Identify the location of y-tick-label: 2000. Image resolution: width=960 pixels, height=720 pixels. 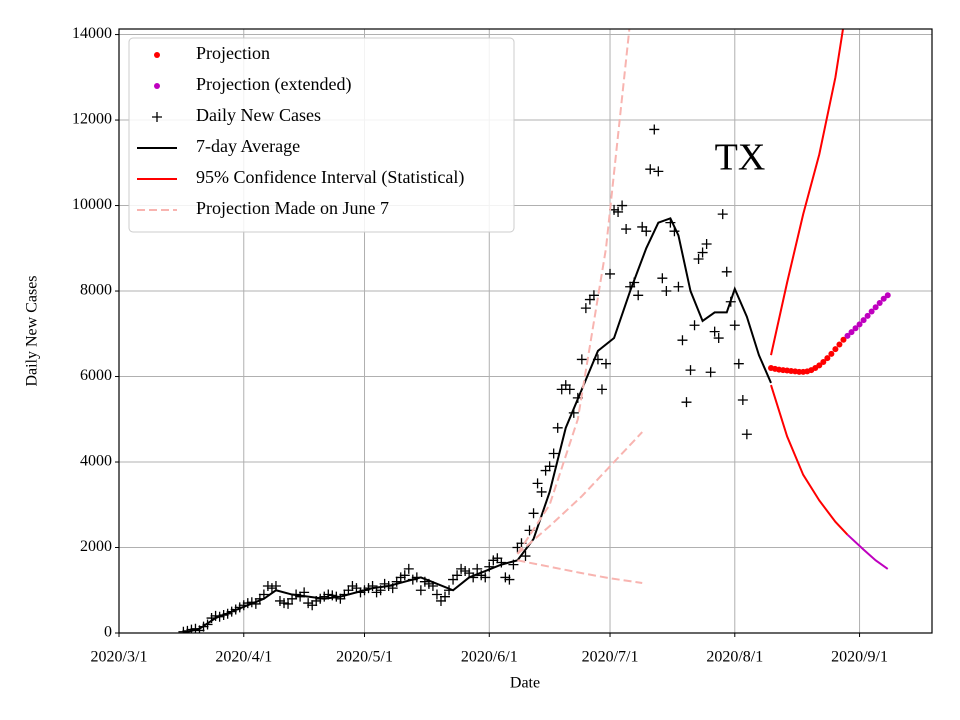
(96, 546).